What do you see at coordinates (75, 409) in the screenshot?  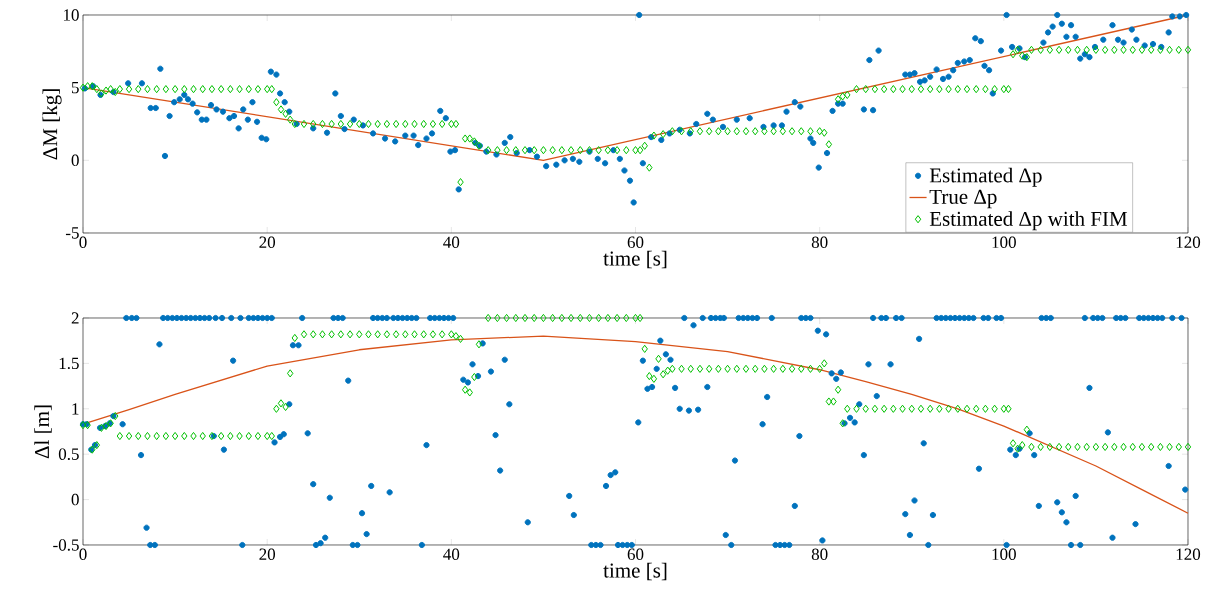 I see `y-tick-label: 1` at bounding box center [75, 409].